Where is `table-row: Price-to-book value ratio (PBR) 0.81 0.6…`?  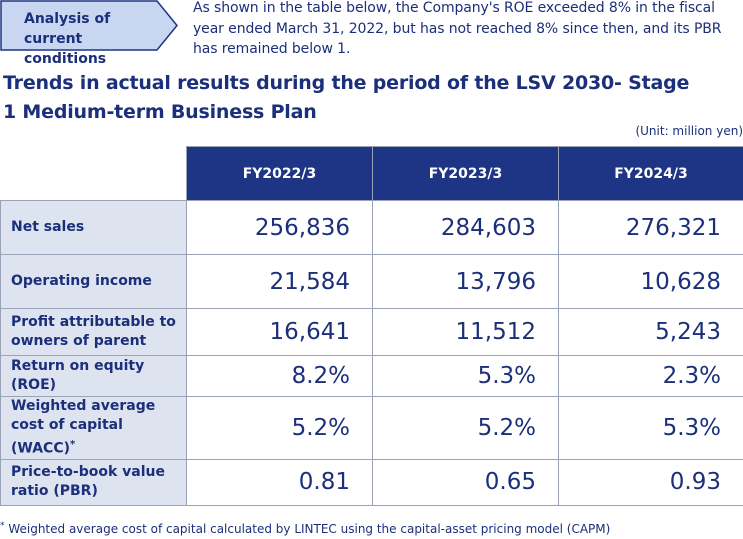
table-row: Price-to-book value ratio (PBR) 0.81 0.6… is located at coordinates (371, 482).